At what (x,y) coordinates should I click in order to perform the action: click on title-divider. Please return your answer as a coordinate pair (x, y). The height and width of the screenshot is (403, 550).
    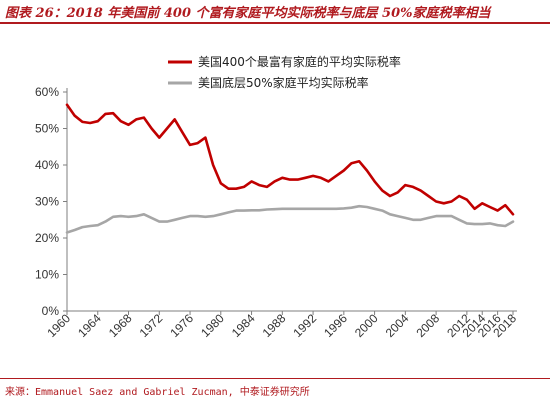
    Looking at the image, I should click on (275, 23).